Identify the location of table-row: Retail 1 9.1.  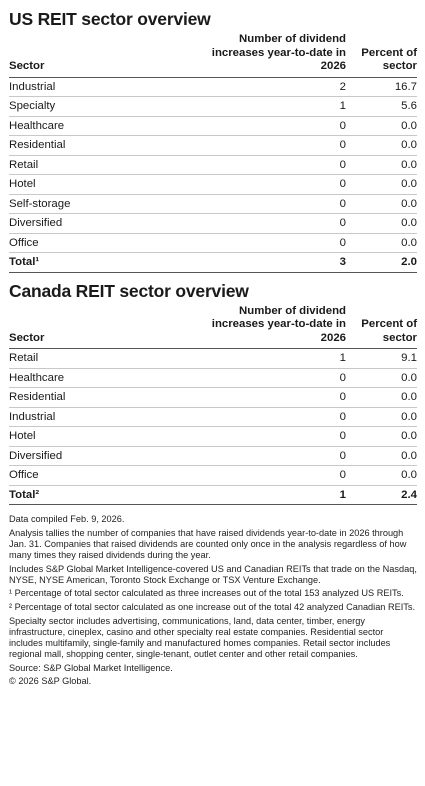
(213, 358).